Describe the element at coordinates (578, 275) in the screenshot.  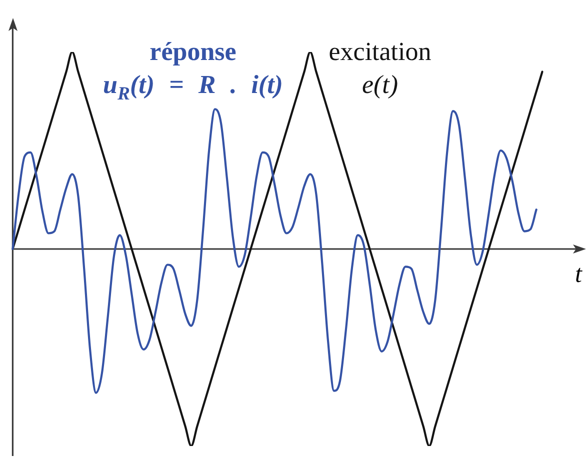
I see `x-axis-title: t` at that location.